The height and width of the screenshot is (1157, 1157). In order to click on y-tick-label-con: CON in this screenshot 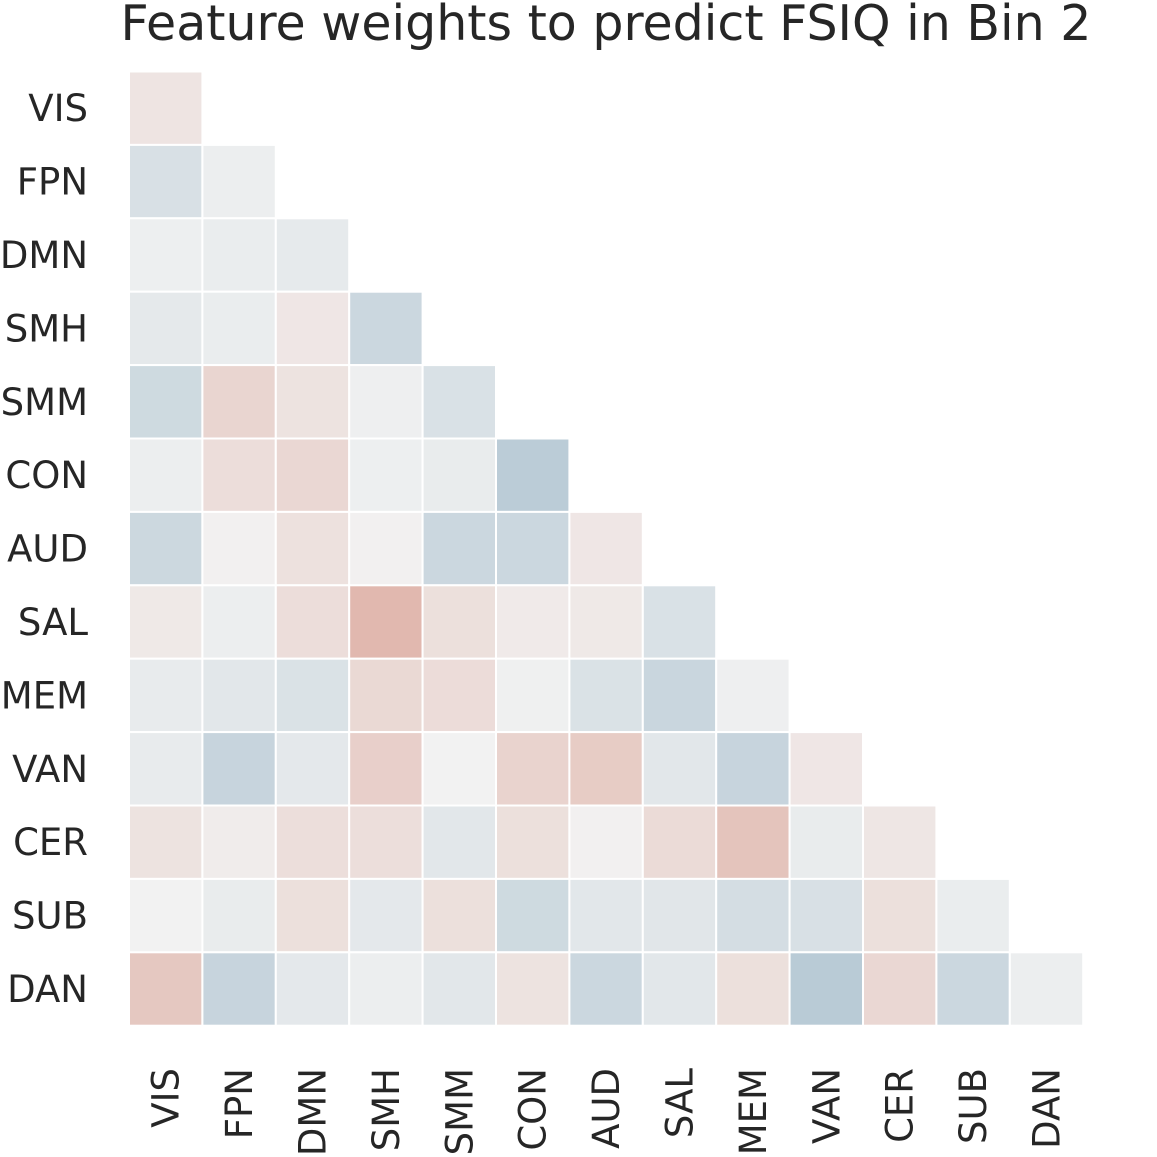, I will do `click(46, 475)`.